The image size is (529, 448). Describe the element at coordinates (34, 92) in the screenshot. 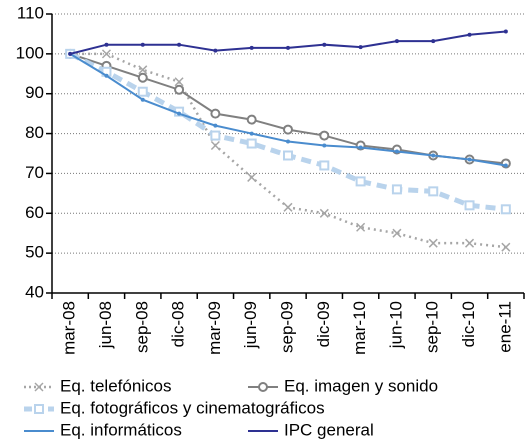

I see `y-tick-label: 90` at that location.